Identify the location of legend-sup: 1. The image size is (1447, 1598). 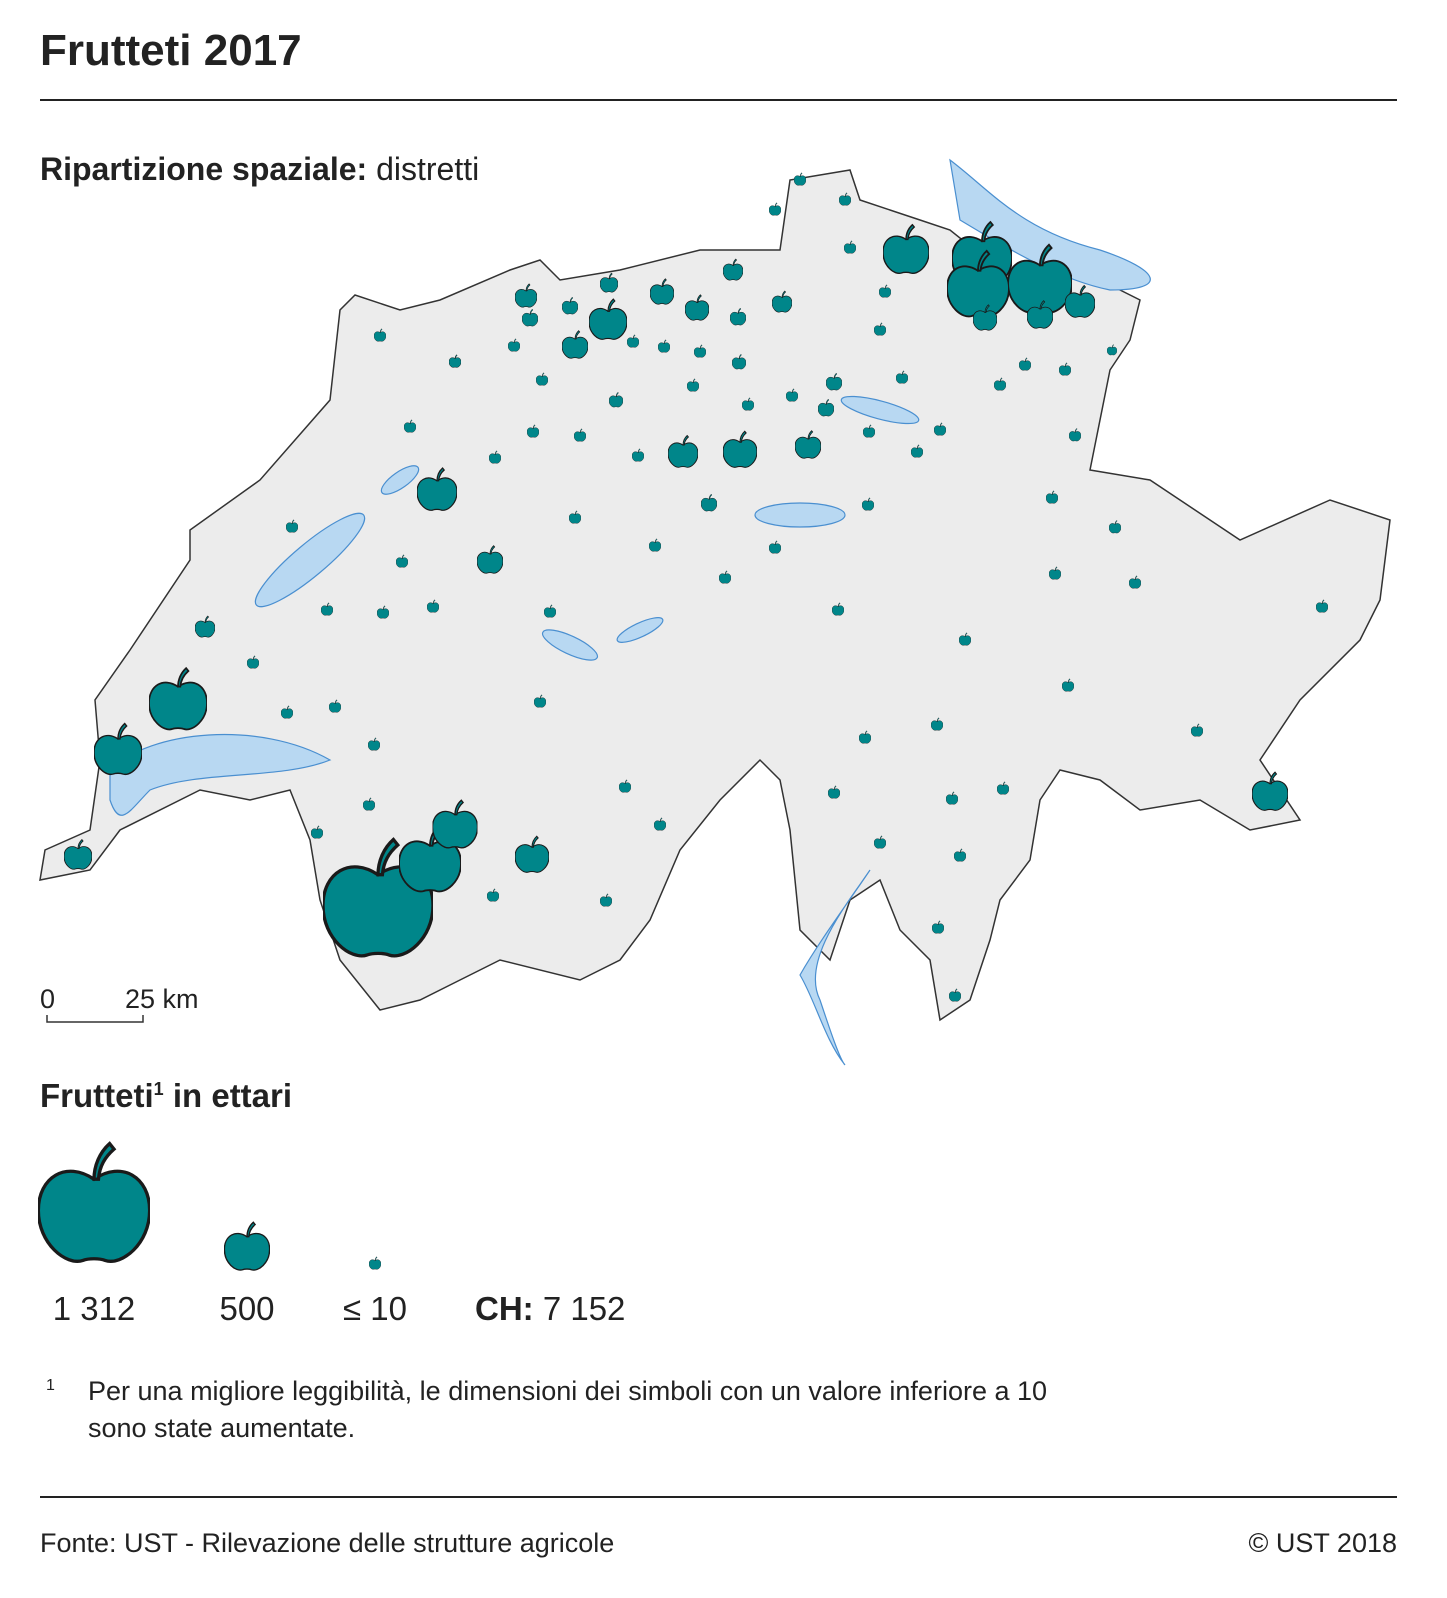
(159, 1089).